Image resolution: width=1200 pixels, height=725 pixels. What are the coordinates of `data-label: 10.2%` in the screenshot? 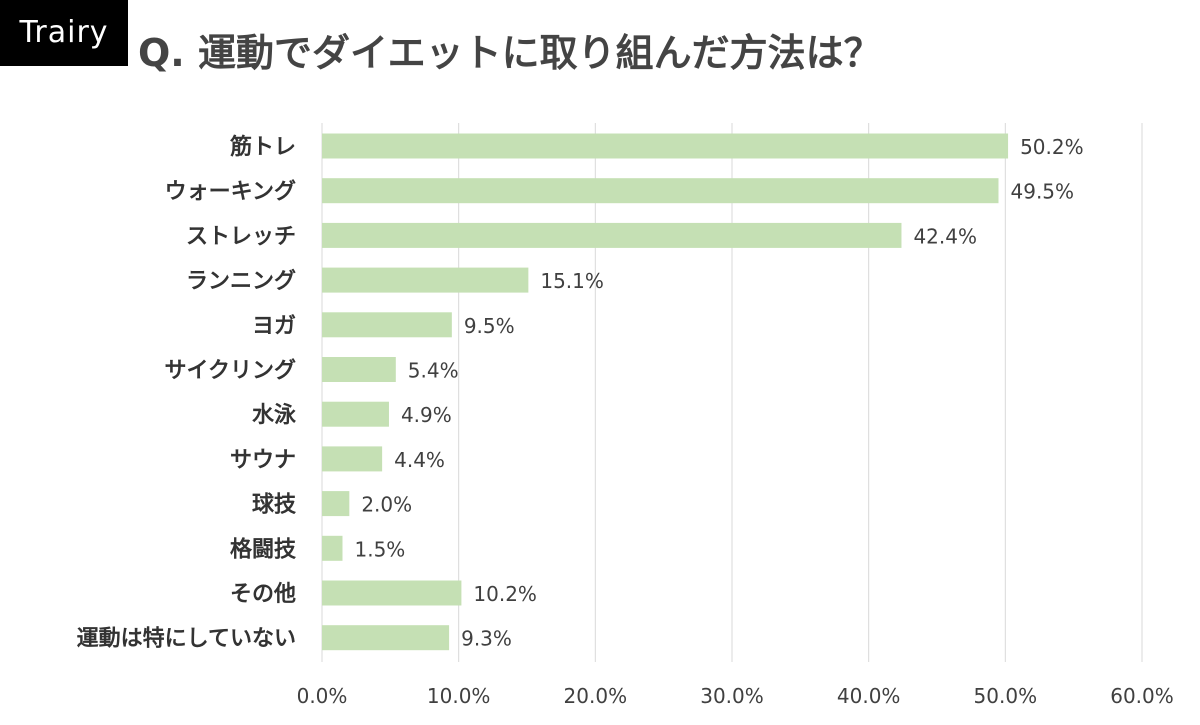 It's located at (505, 594).